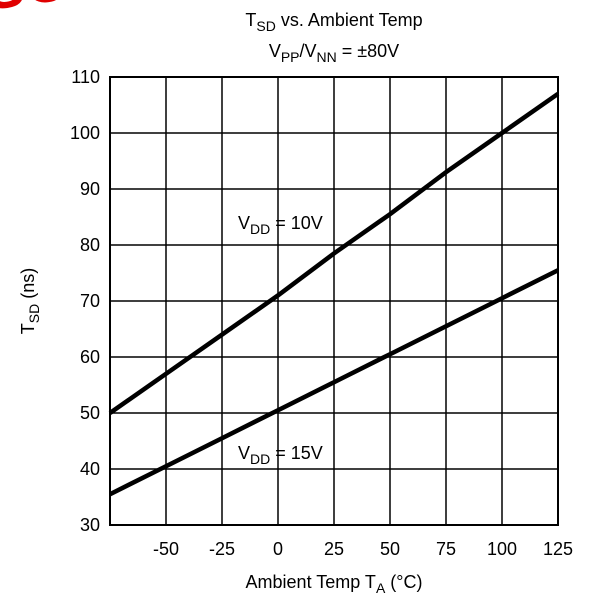 This screenshot has height=600, width=590. Describe the element at coordinates (166, 549) in the screenshot. I see `x-tick-label: -50` at that location.